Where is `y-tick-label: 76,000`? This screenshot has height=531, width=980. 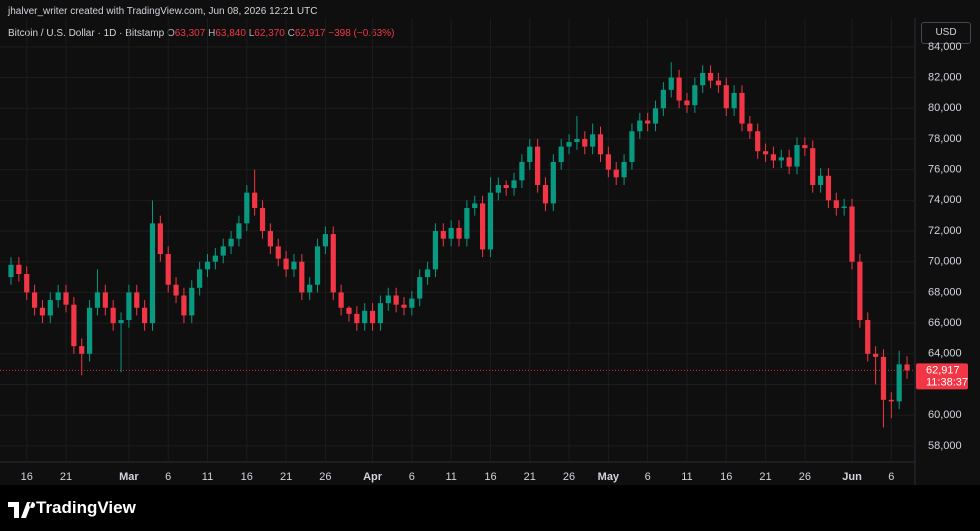 y-tick-label: 76,000 is located at coordinates (945, 170).